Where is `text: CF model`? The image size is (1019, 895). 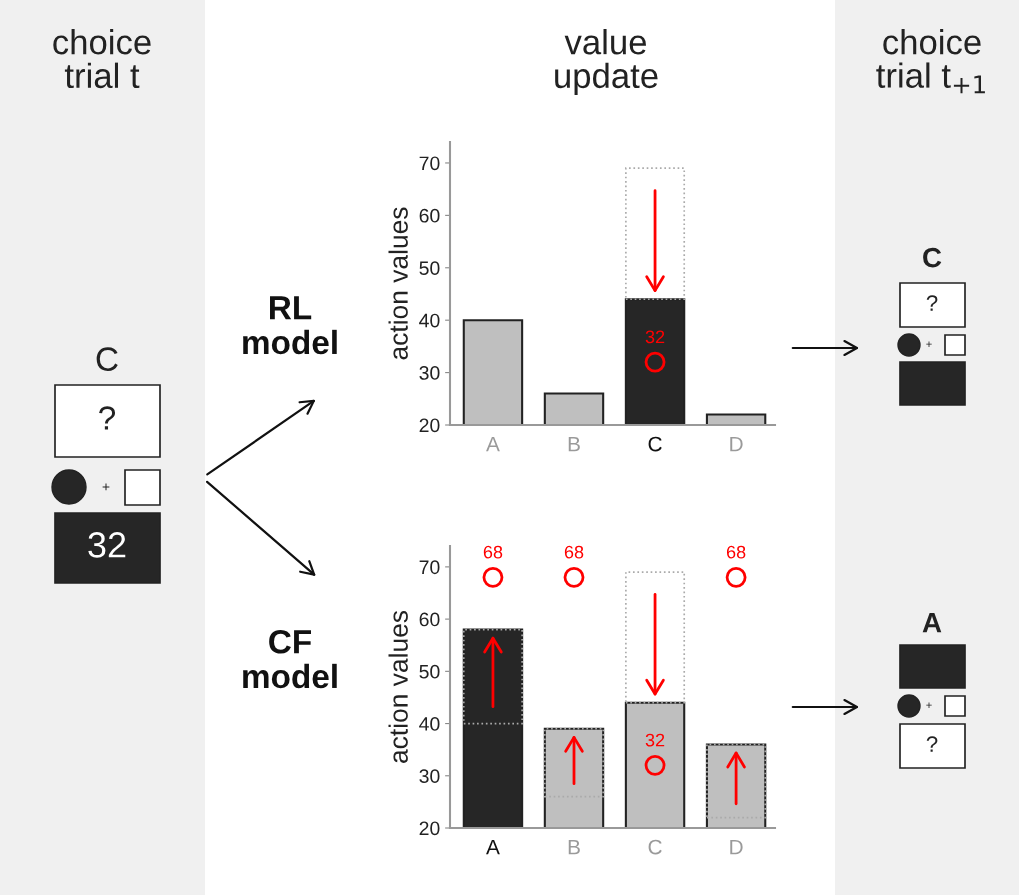 text: CF model is located at coordinates (290, 659).